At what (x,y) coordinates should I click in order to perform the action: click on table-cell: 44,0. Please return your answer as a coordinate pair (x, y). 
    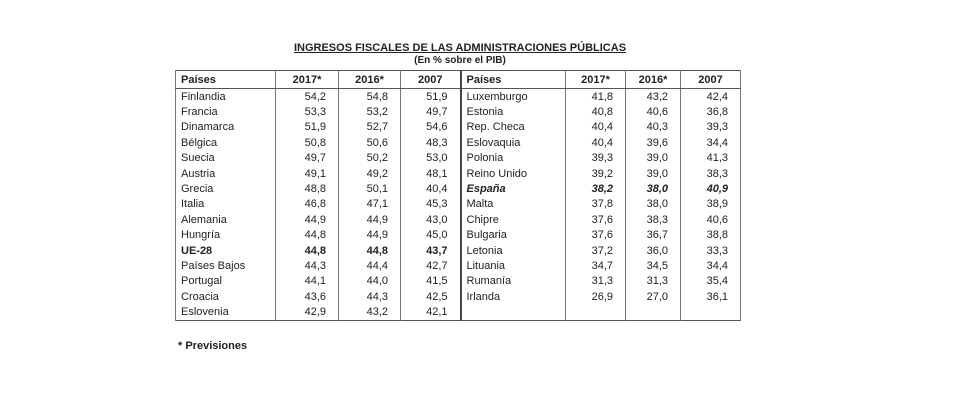
    Looking at the image, I should click on (369, 281).